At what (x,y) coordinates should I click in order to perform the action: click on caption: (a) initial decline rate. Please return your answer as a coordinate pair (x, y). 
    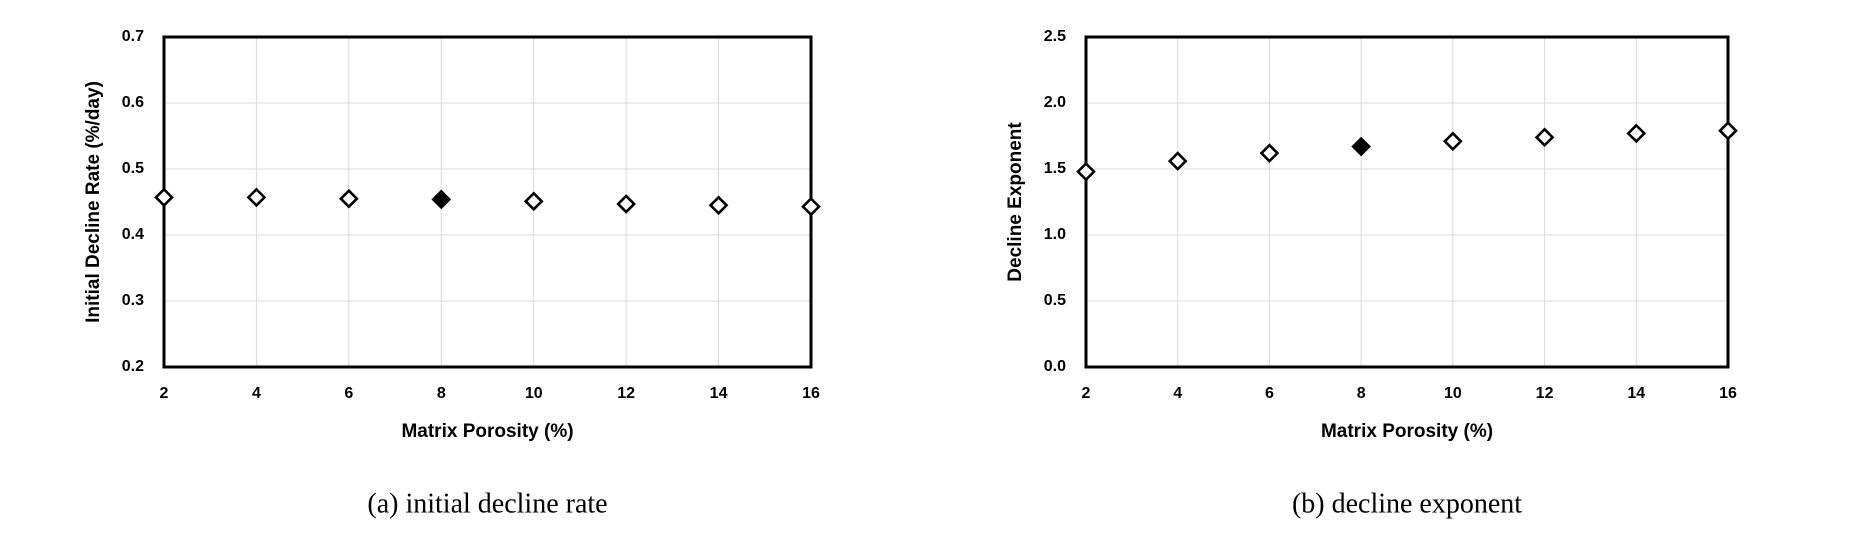
    Looking at the image, I should click on (487, 503).